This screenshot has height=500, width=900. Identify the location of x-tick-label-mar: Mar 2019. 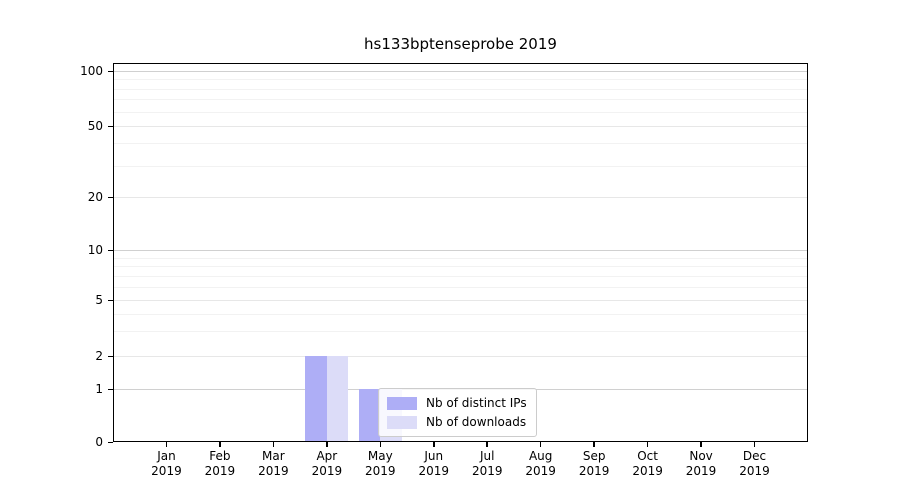
(273, 464).